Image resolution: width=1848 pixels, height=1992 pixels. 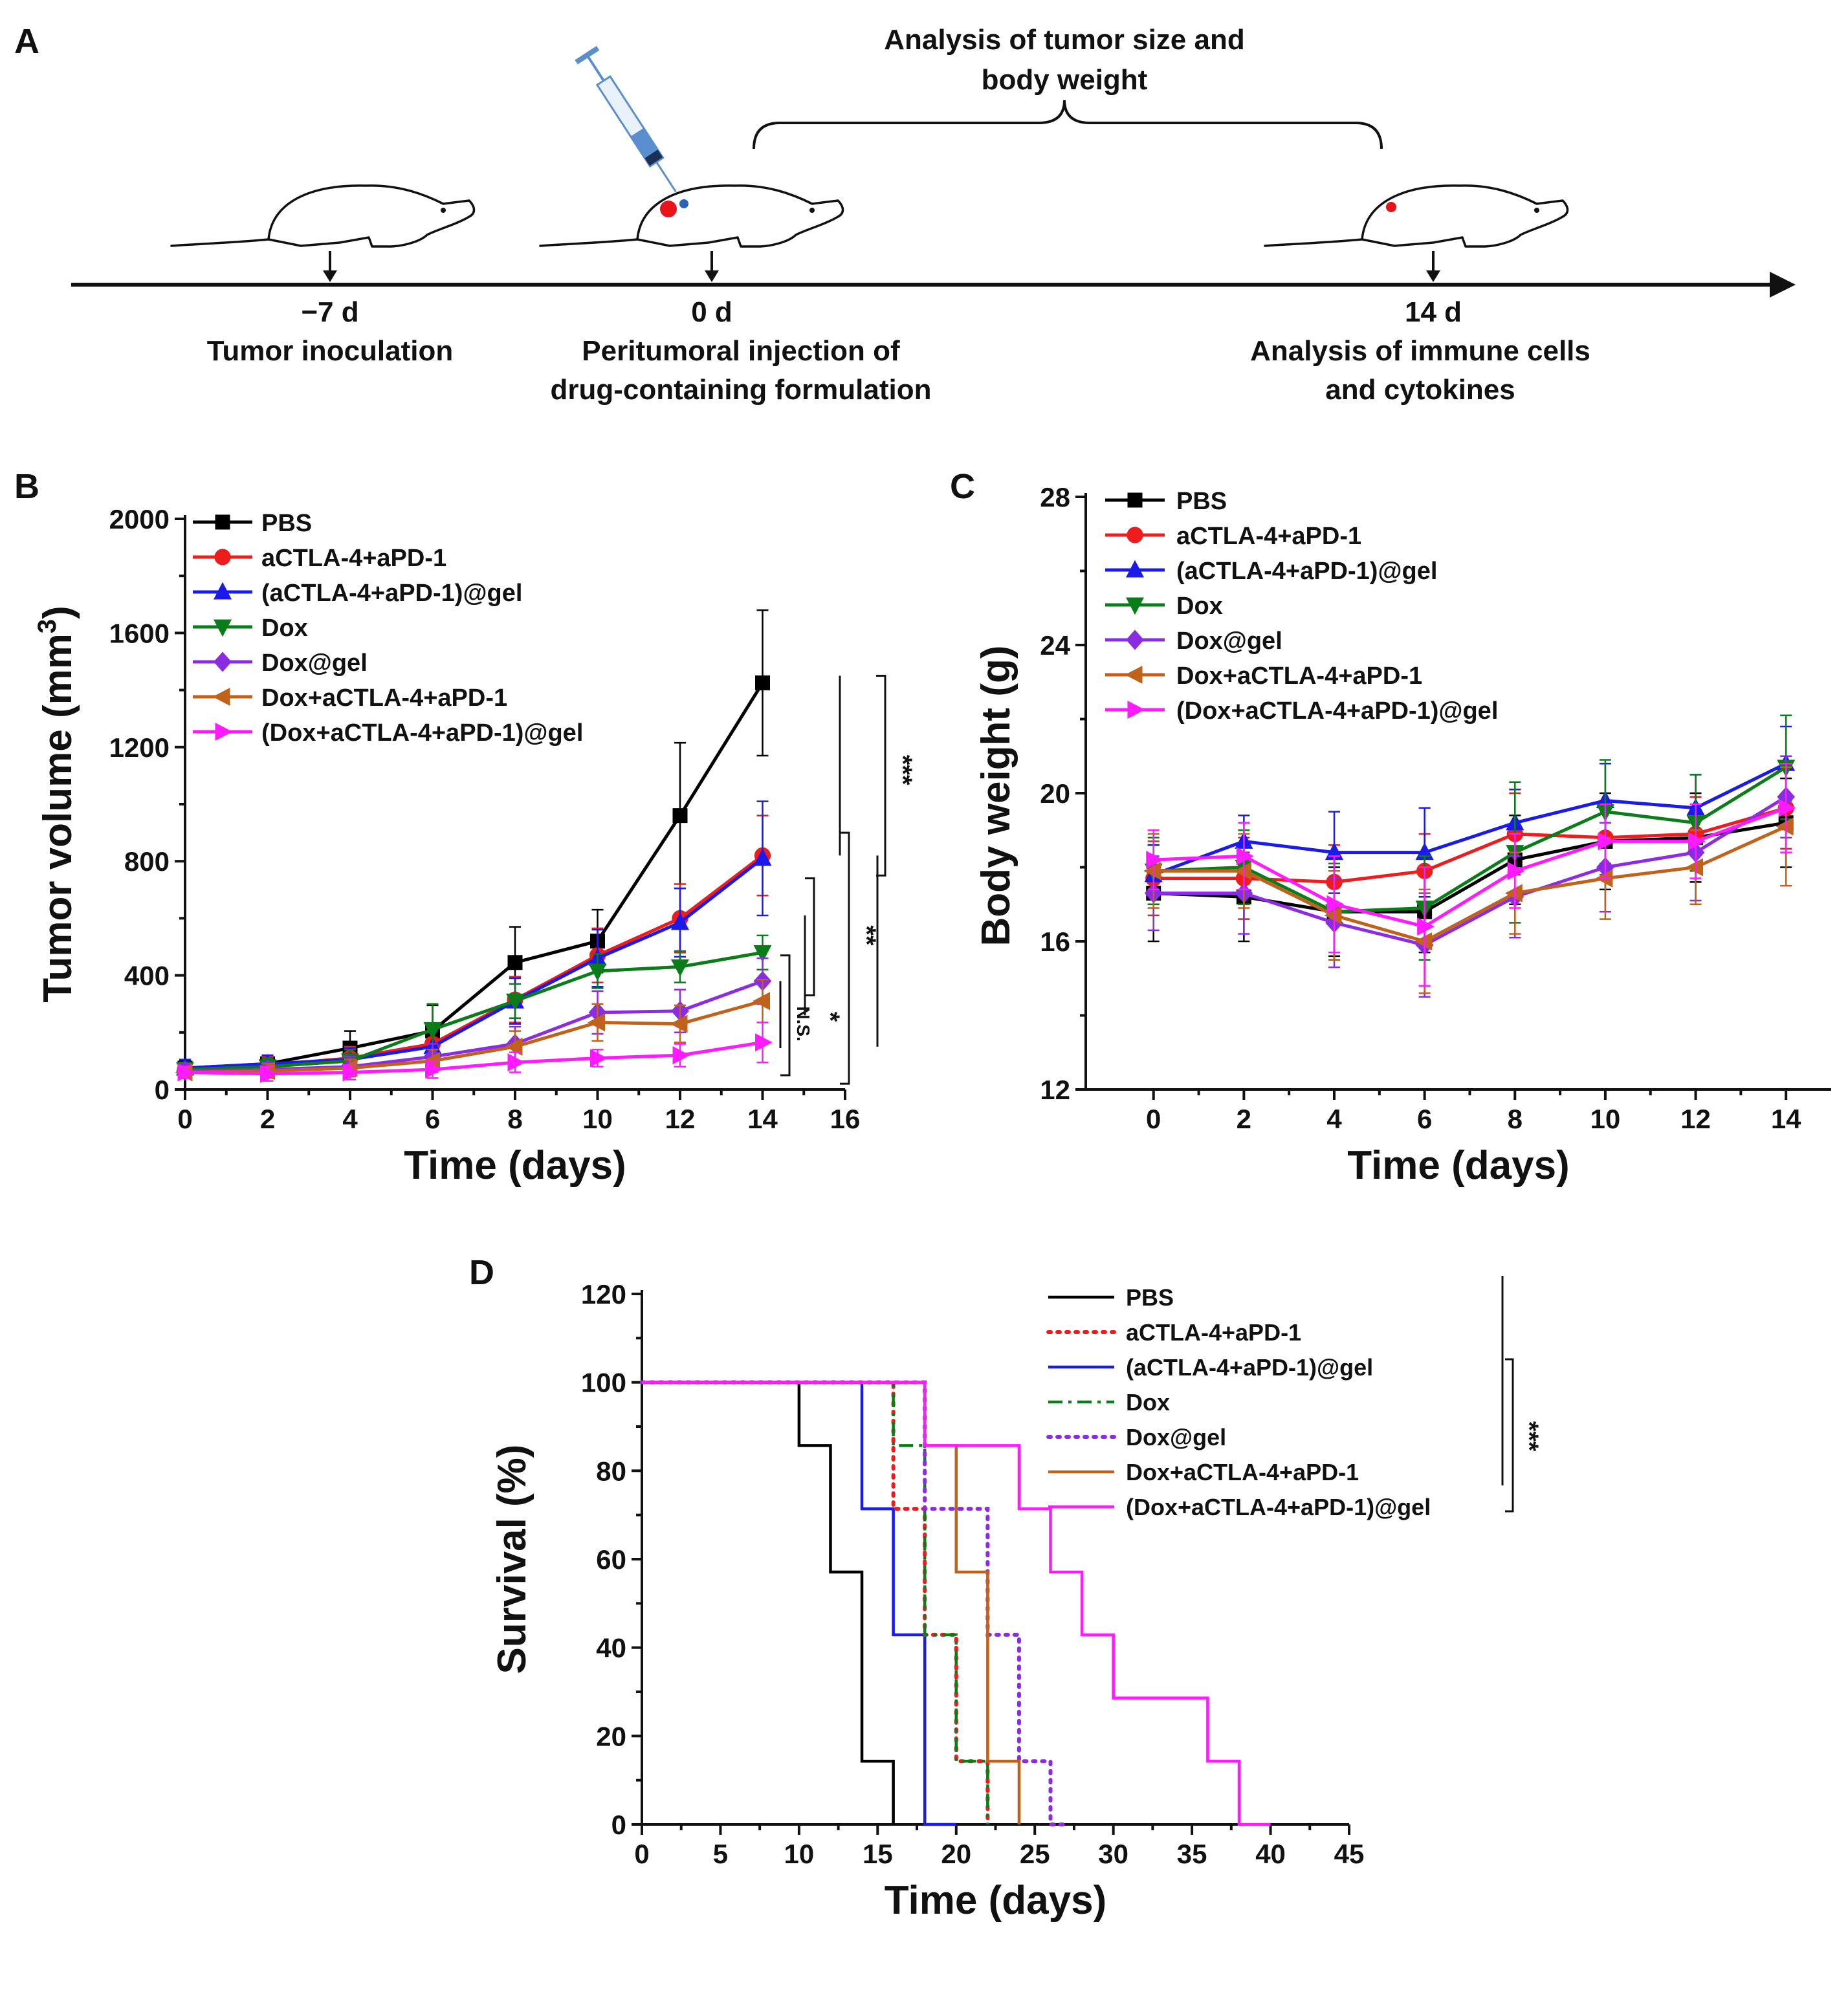 What do you see at coordinates (1113, 1854) in the screenshot?
I see `x-tick-label: 30` at bounding box center [1113, 1854].